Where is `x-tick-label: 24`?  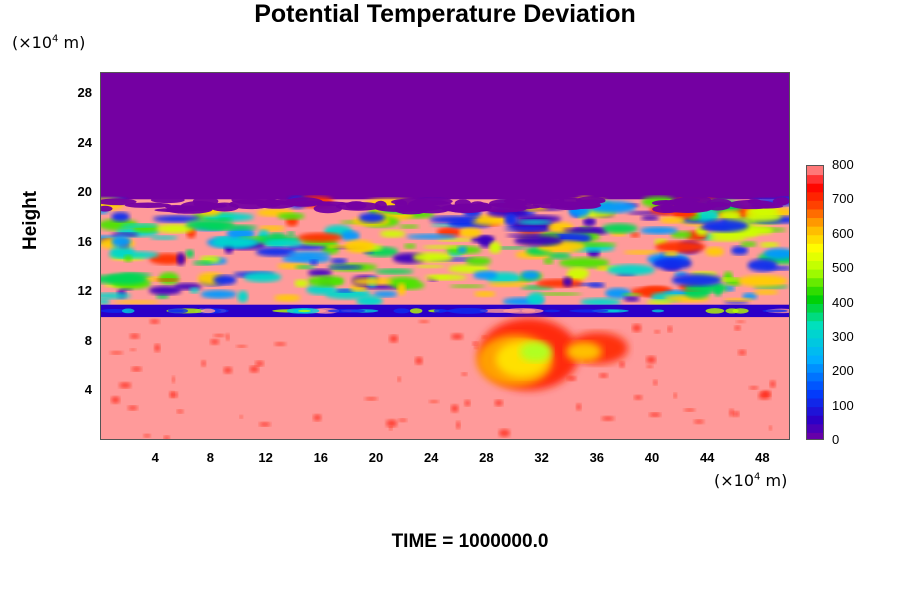 x-tick-label: 24 is located at coordinates (431, 457).